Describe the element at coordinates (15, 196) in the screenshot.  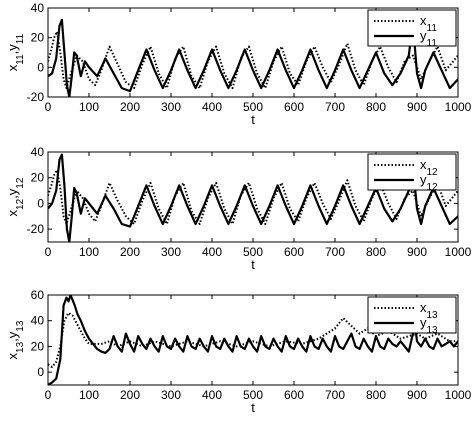
I see `y-axis-label: x12,y12` at that location.